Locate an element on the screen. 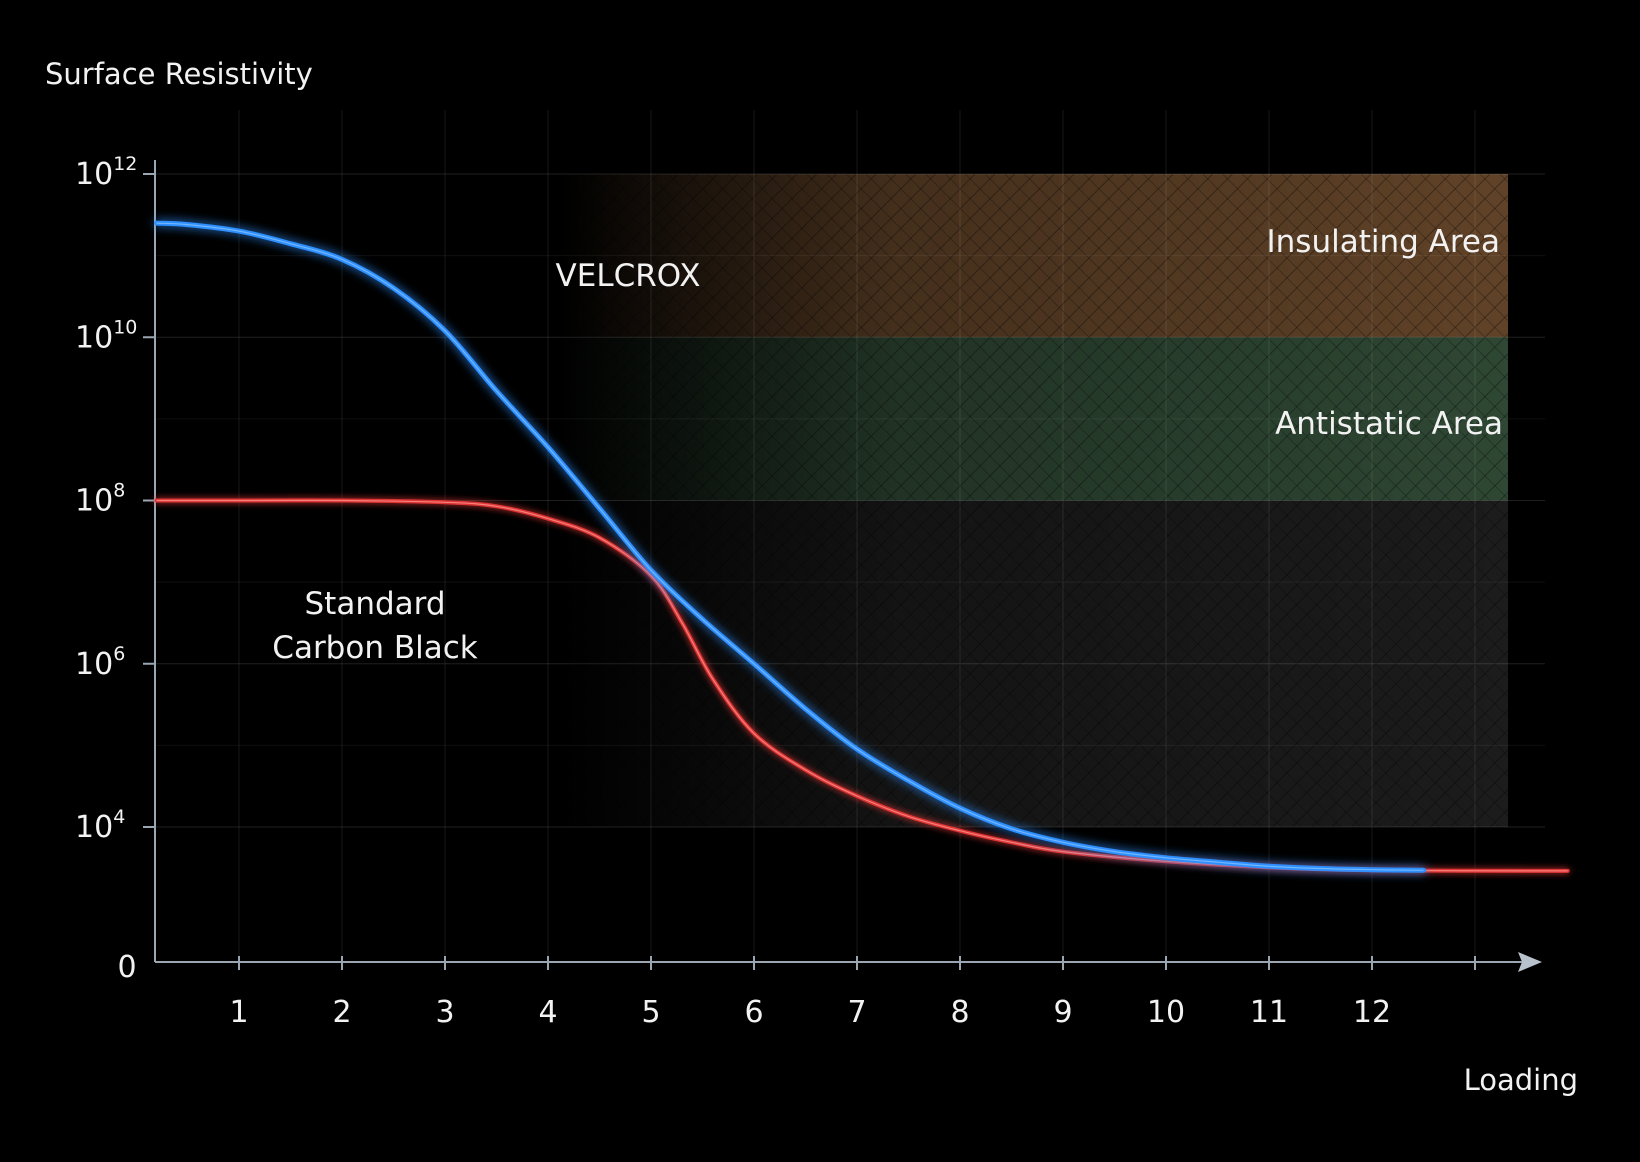 The image size is (1640, 1162). carbon-black-annotation-line1: Standard is located at coordinates (374, 604).